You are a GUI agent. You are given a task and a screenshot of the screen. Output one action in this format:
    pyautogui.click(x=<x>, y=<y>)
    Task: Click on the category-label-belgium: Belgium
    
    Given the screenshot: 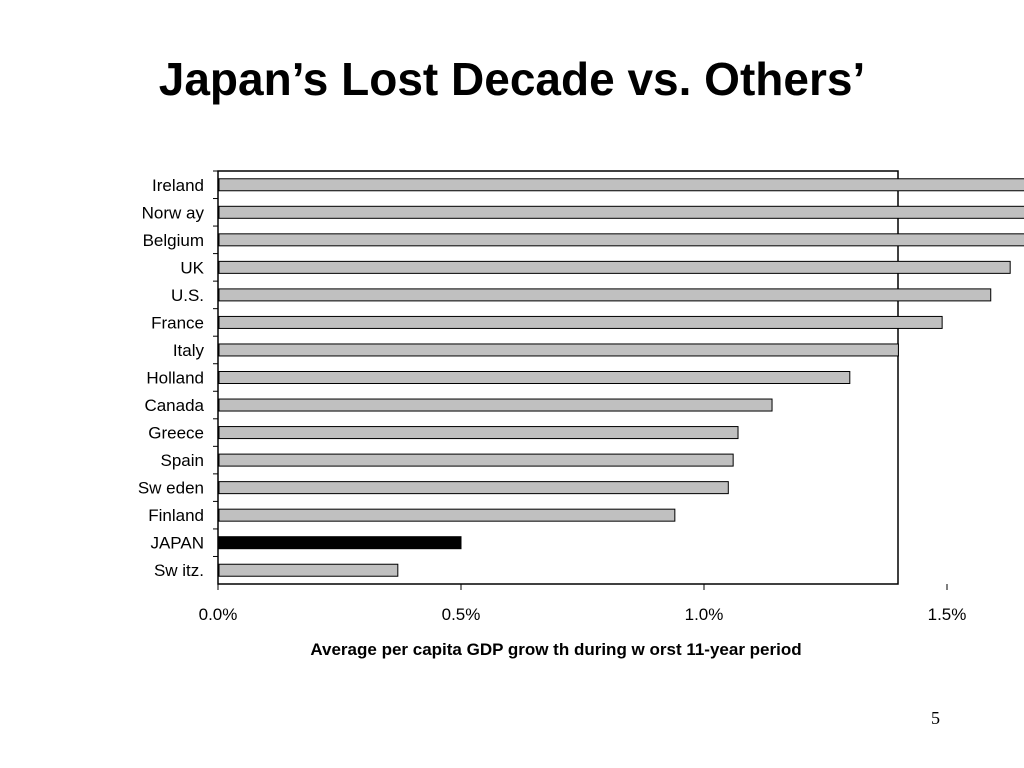 What is the action you would take?
    pyautogui.click(x=173, y=240)
    